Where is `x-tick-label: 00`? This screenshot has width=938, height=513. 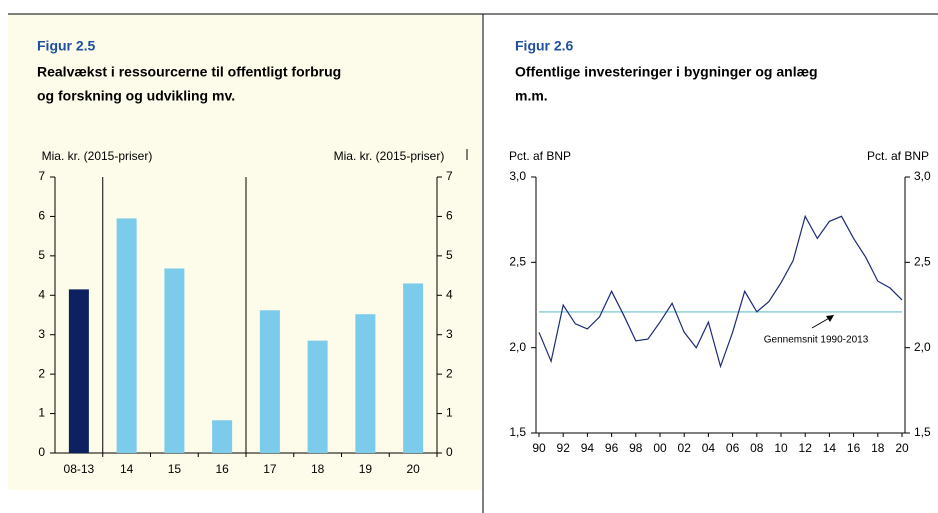
x-tick-label: 00 is located at coordinates (660, 448).